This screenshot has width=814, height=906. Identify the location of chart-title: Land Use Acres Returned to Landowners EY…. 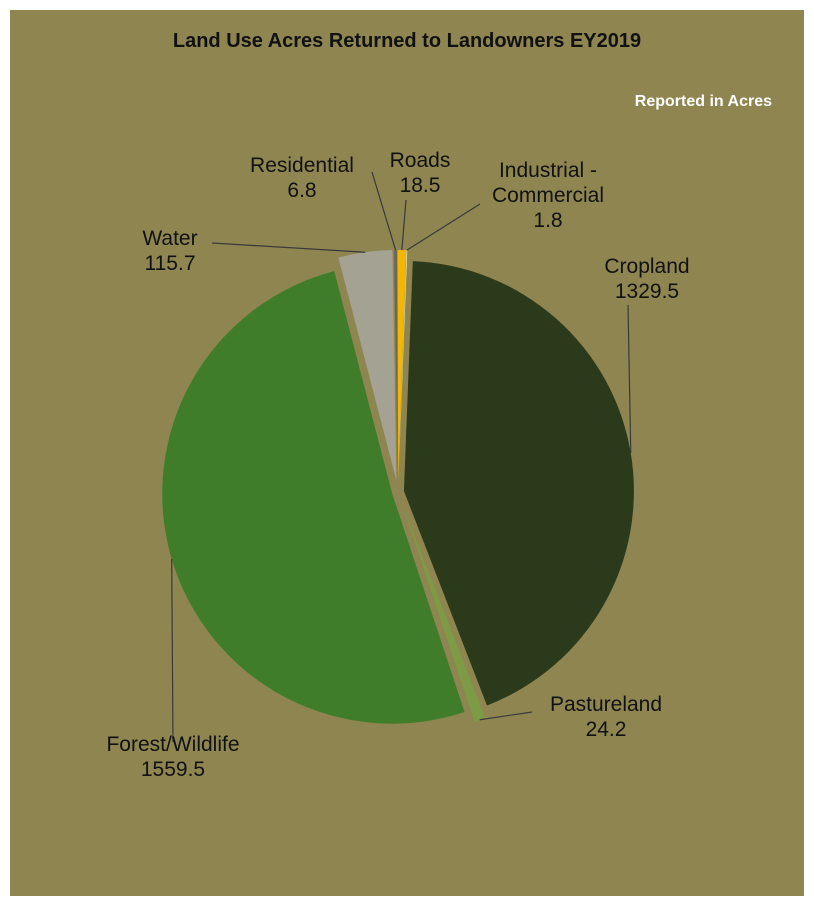
(407, 41).